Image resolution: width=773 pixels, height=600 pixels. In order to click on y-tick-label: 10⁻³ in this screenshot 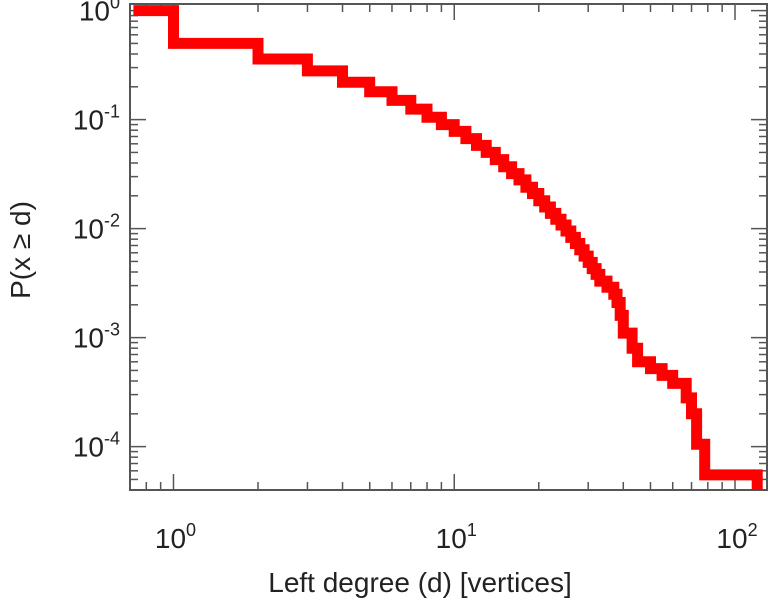, I will do `click(96, 337)`.